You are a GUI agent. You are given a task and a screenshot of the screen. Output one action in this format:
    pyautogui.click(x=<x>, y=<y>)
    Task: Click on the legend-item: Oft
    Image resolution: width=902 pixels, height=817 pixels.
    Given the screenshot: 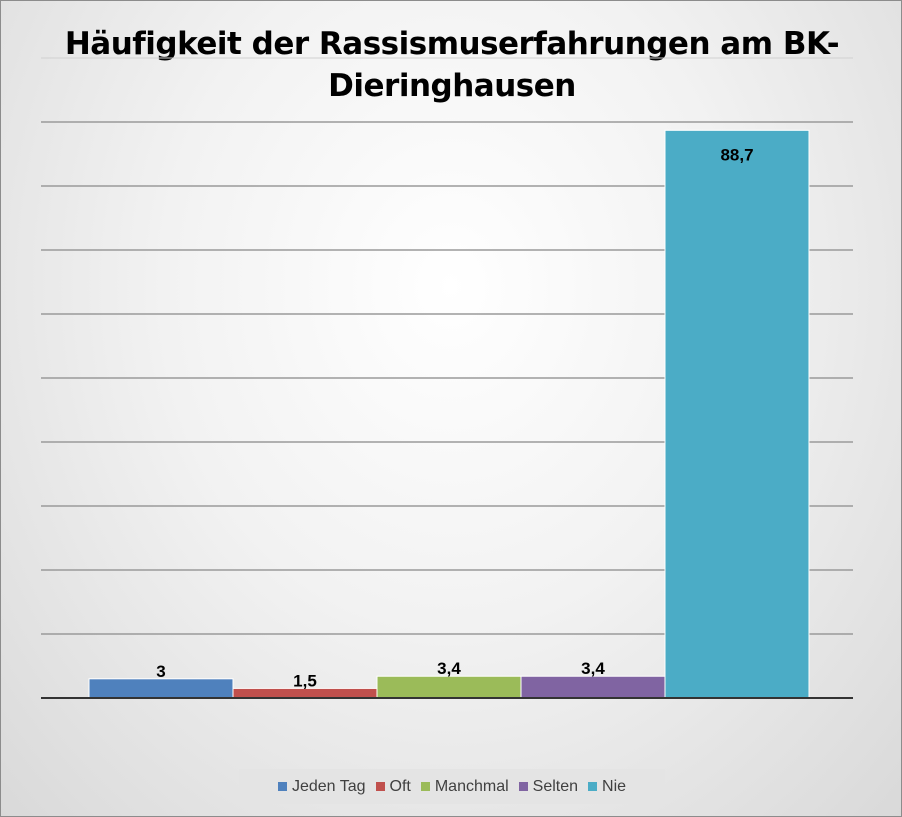 What is the action you would take?
    pyautogui.click(x=393, y=786)
    